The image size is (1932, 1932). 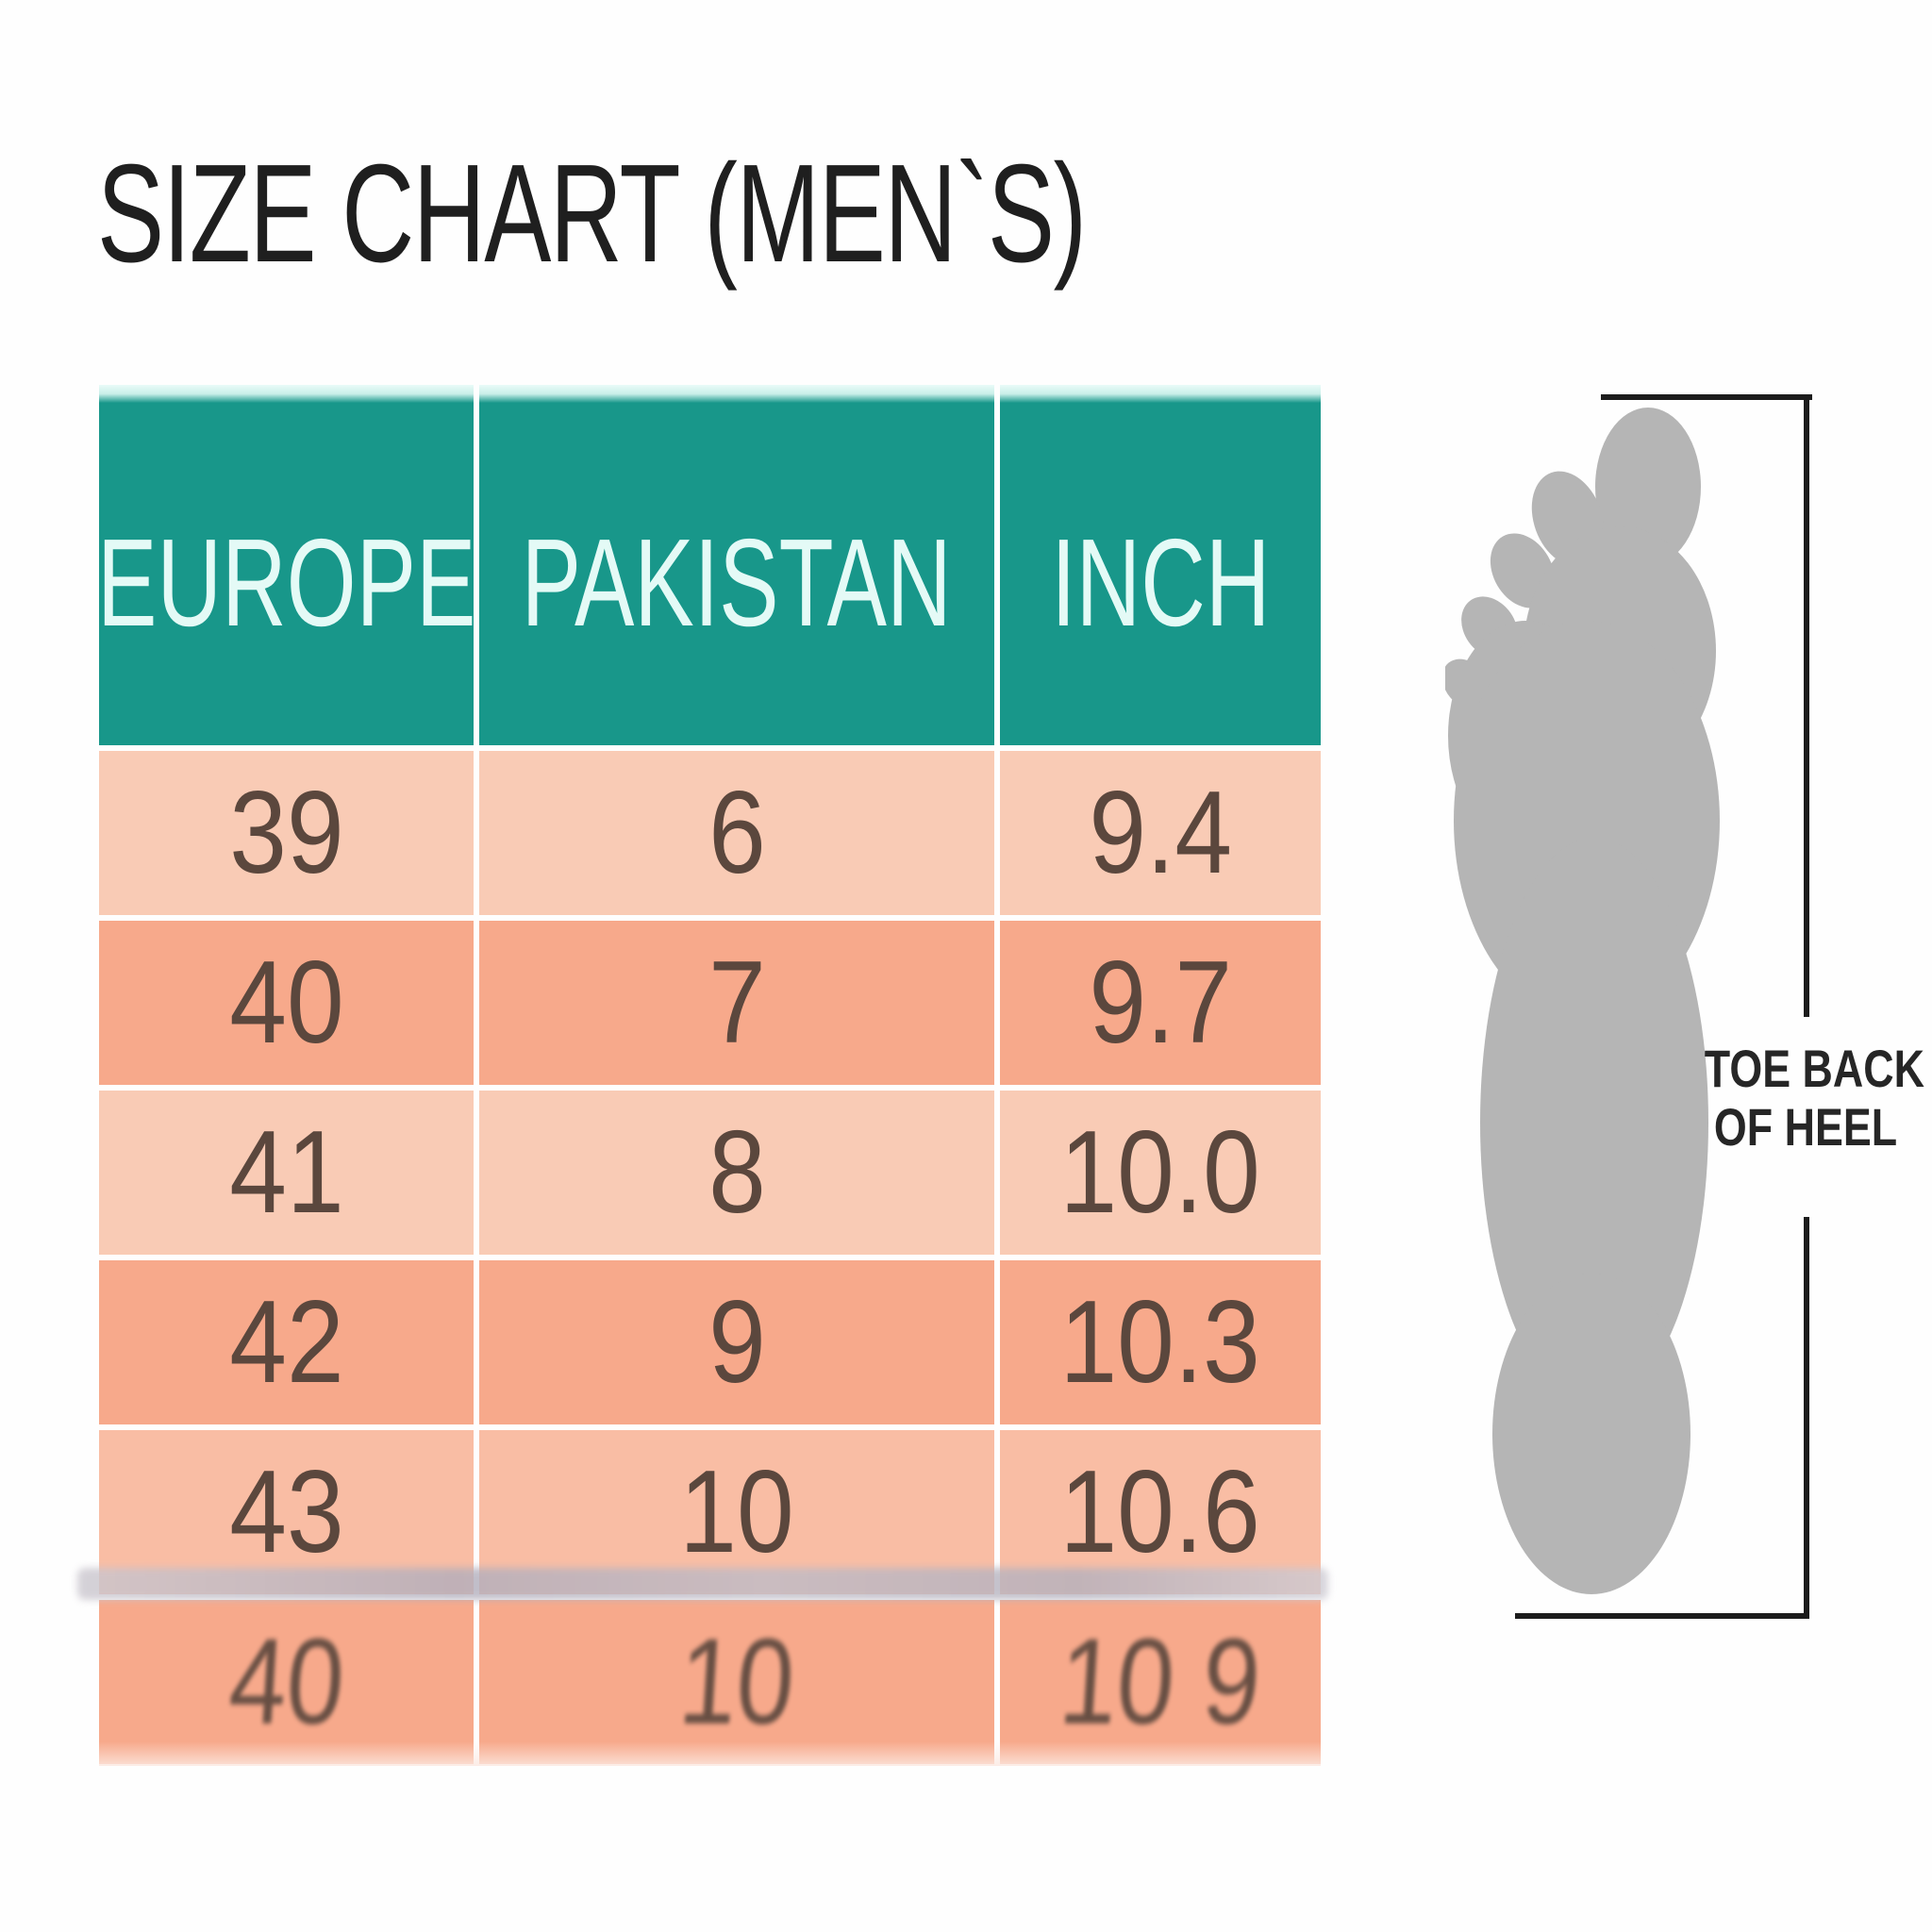 I want to click on column-header-inch: INCH, so click(x=1160, y=565).